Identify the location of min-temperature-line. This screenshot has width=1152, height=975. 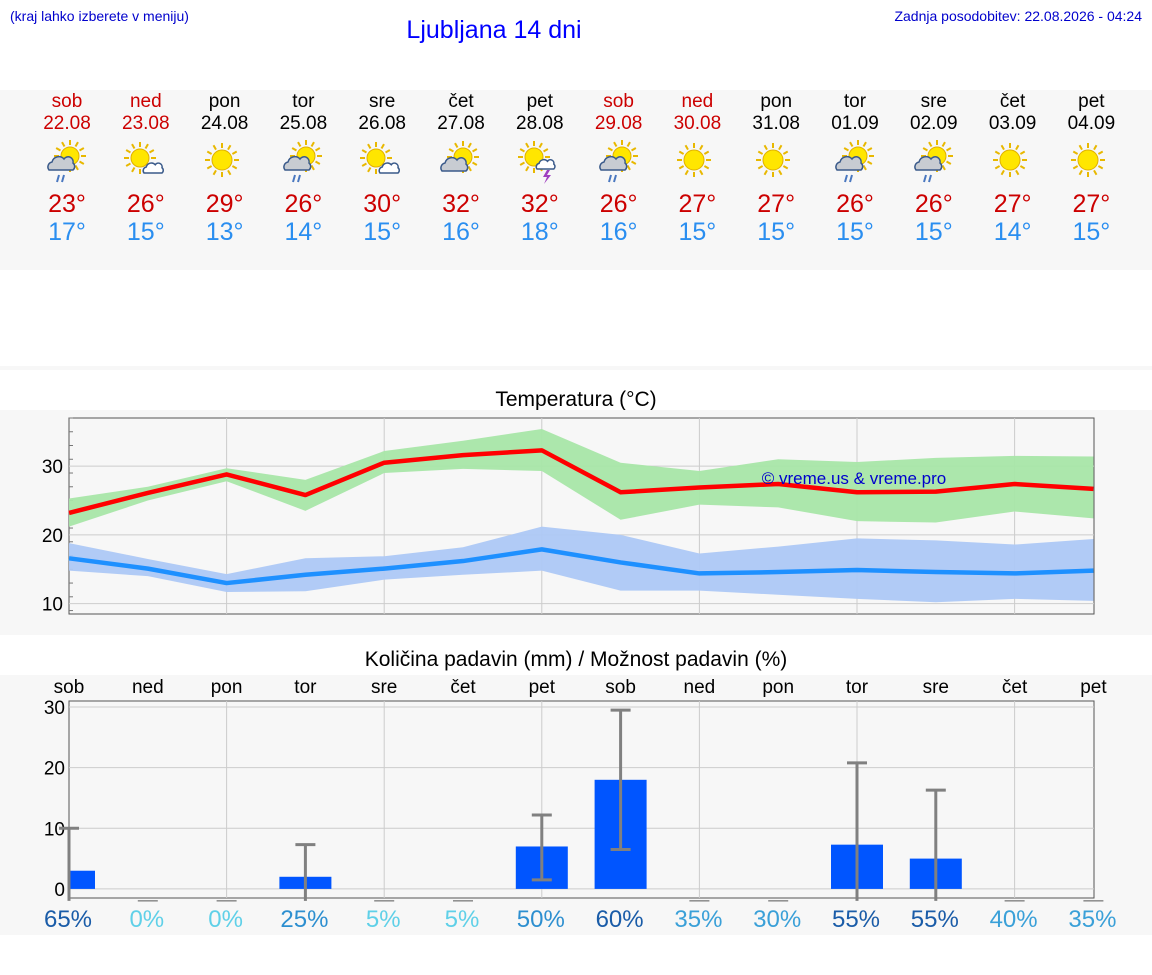
(581, 566).